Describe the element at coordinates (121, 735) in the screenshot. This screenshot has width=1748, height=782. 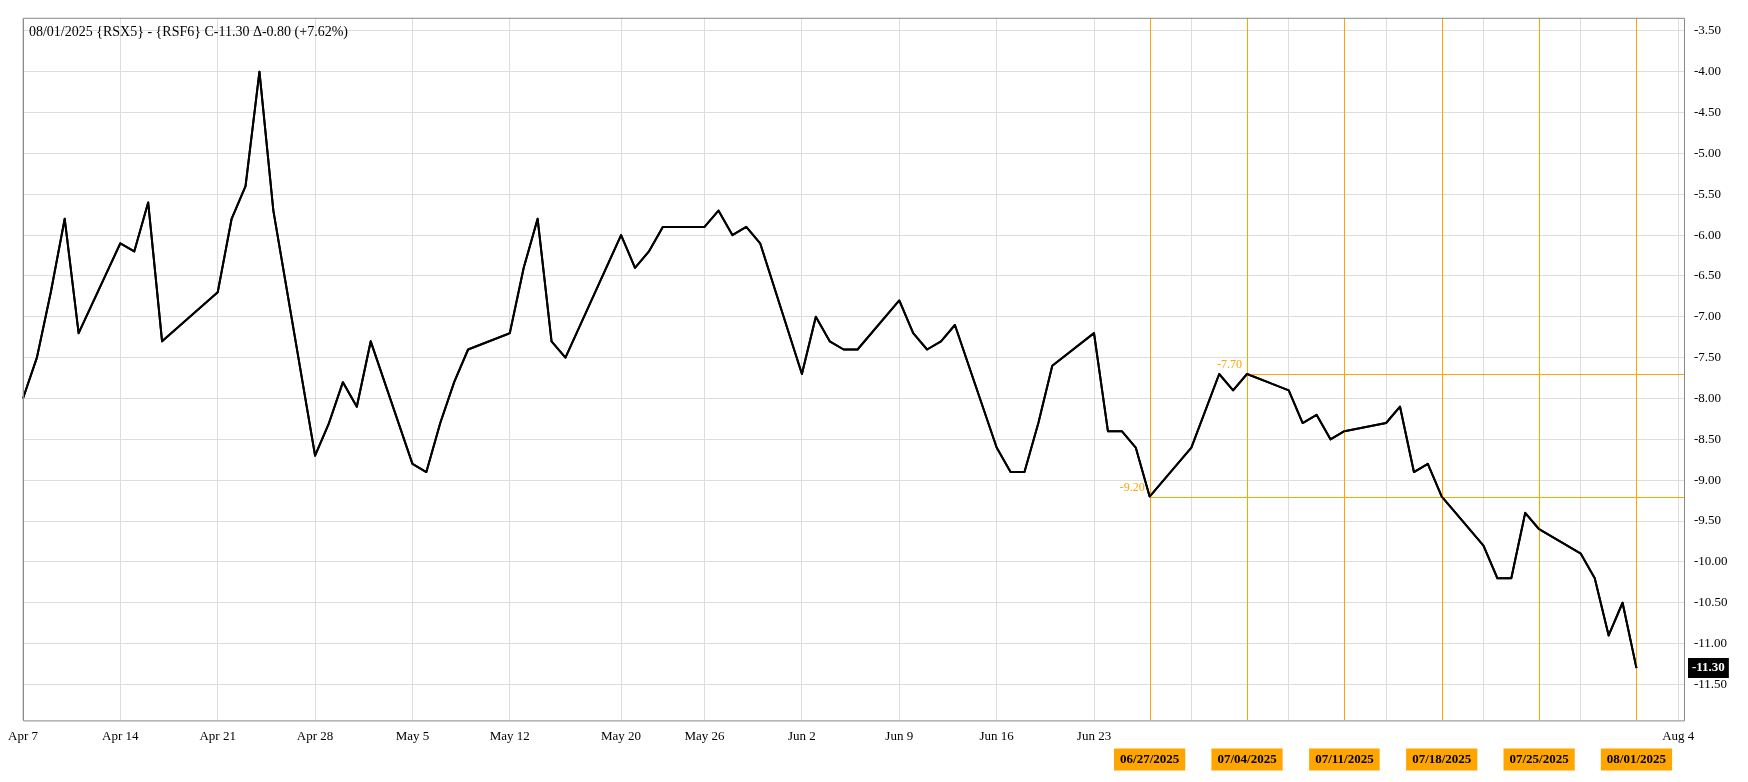
I see `x-tick-label: Apr 14` at that location.